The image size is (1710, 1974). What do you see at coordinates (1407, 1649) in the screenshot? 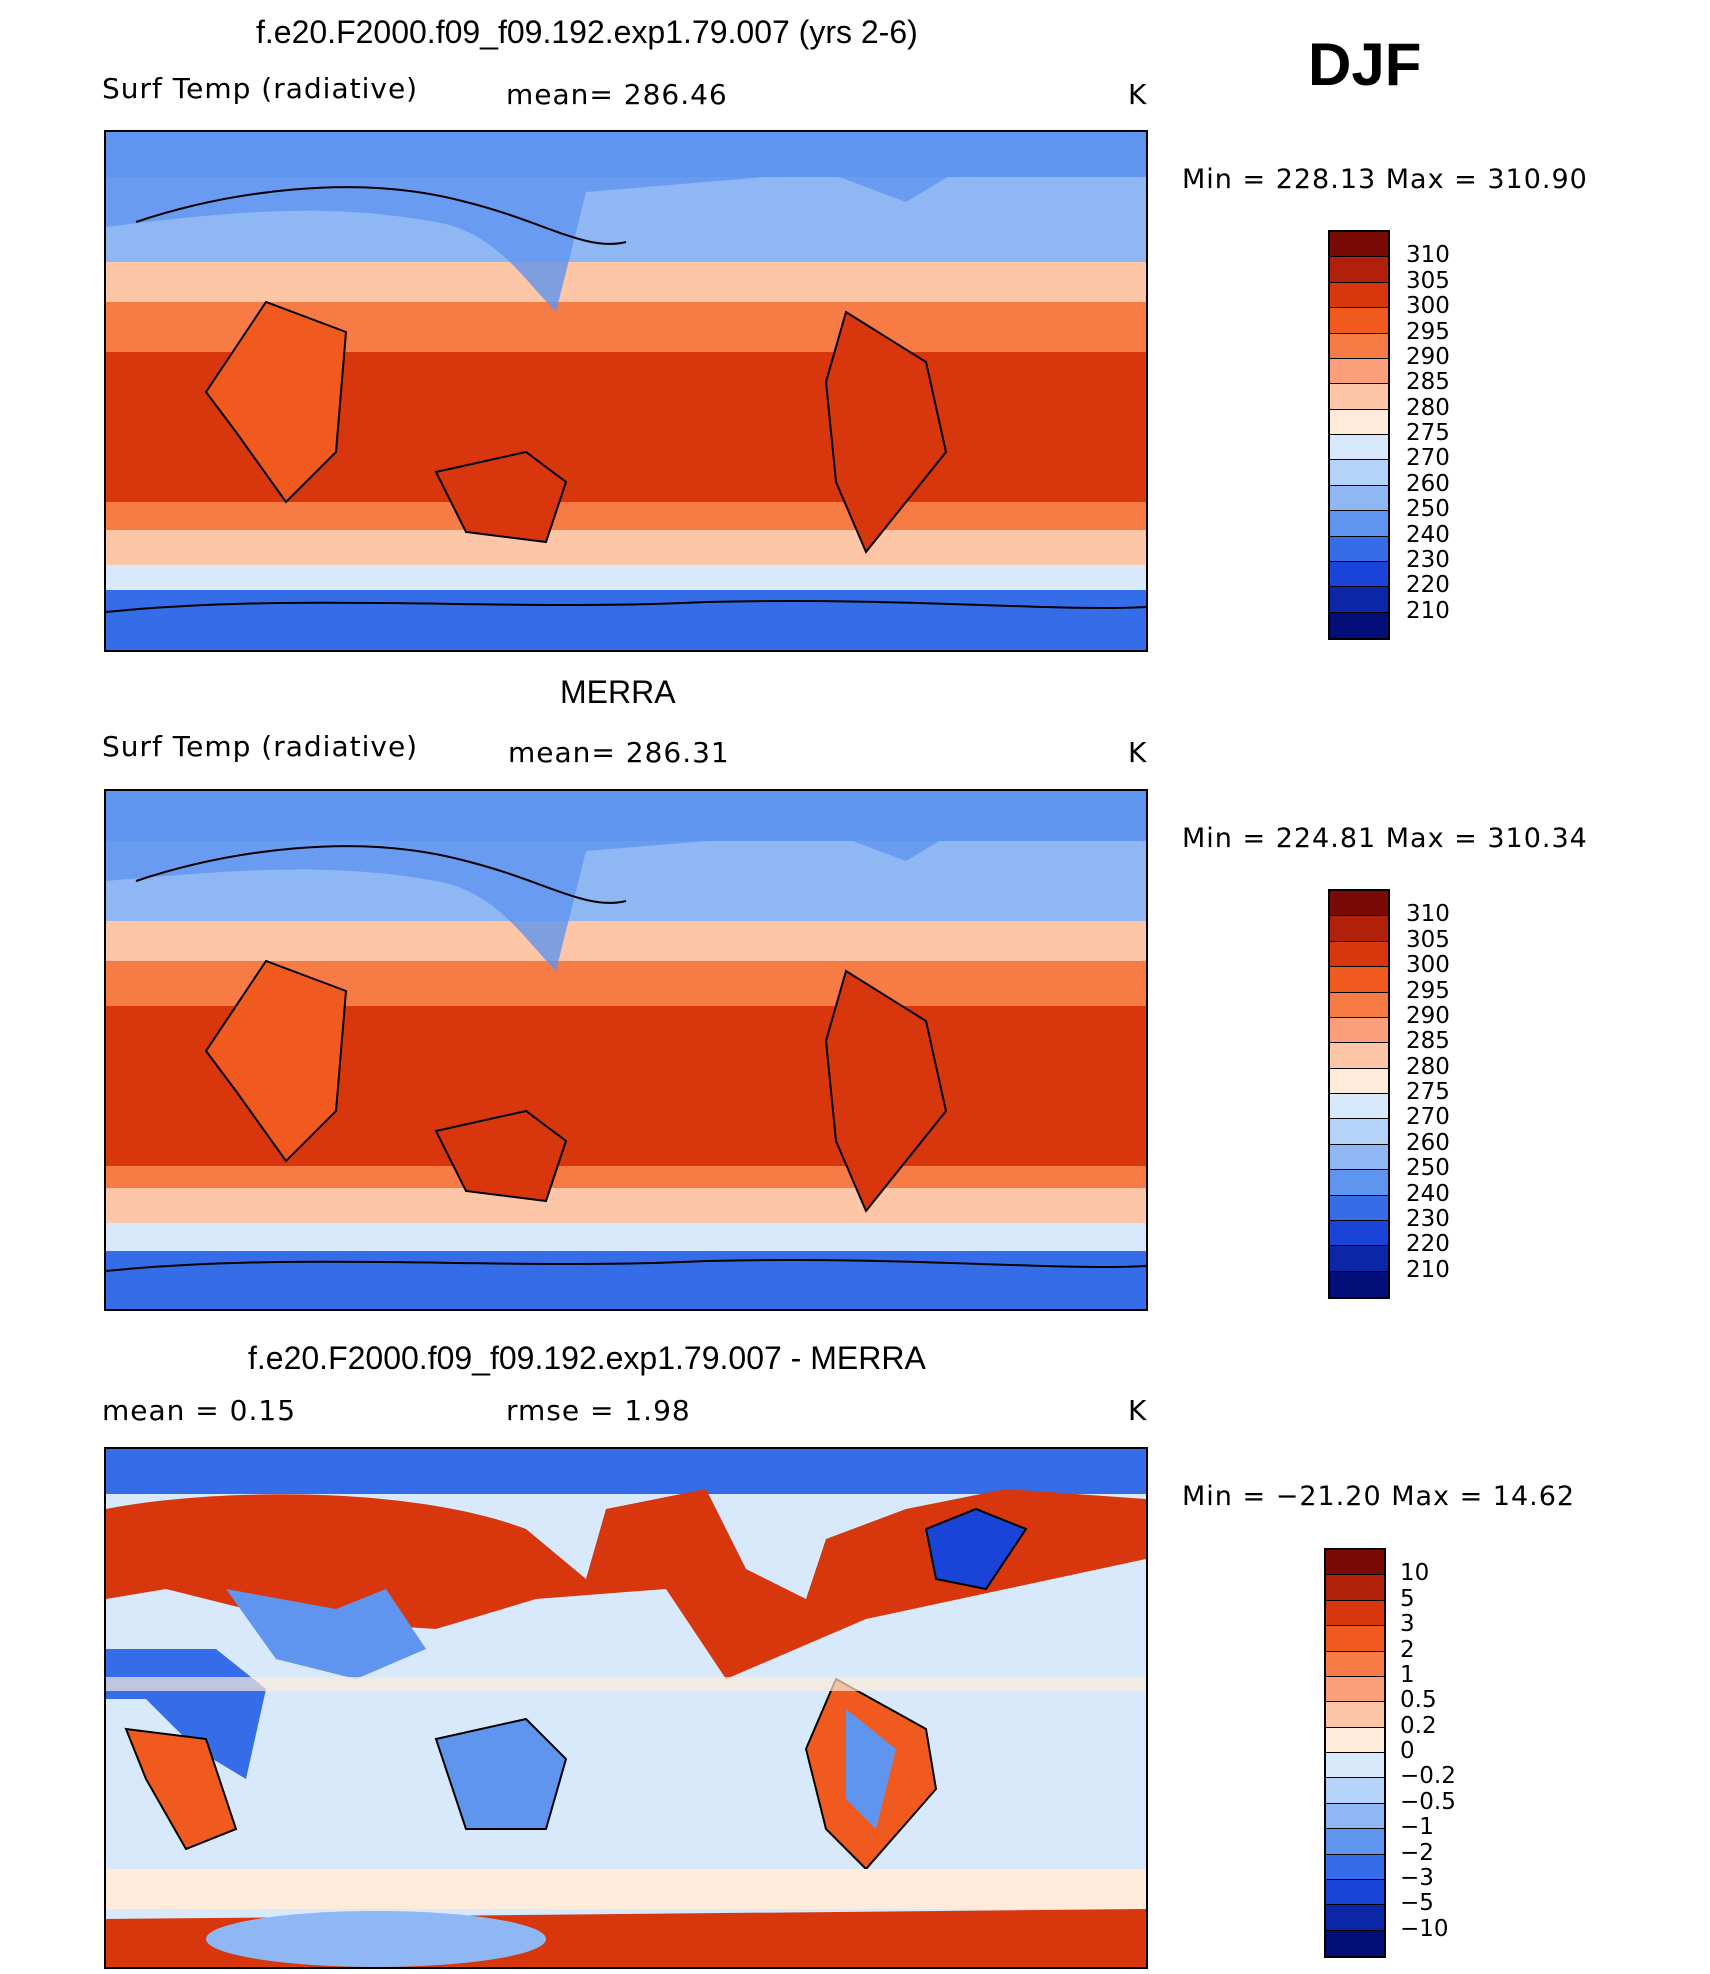
I see `colorbar-tick-label: 2` at bounding box center [1407, 1649].